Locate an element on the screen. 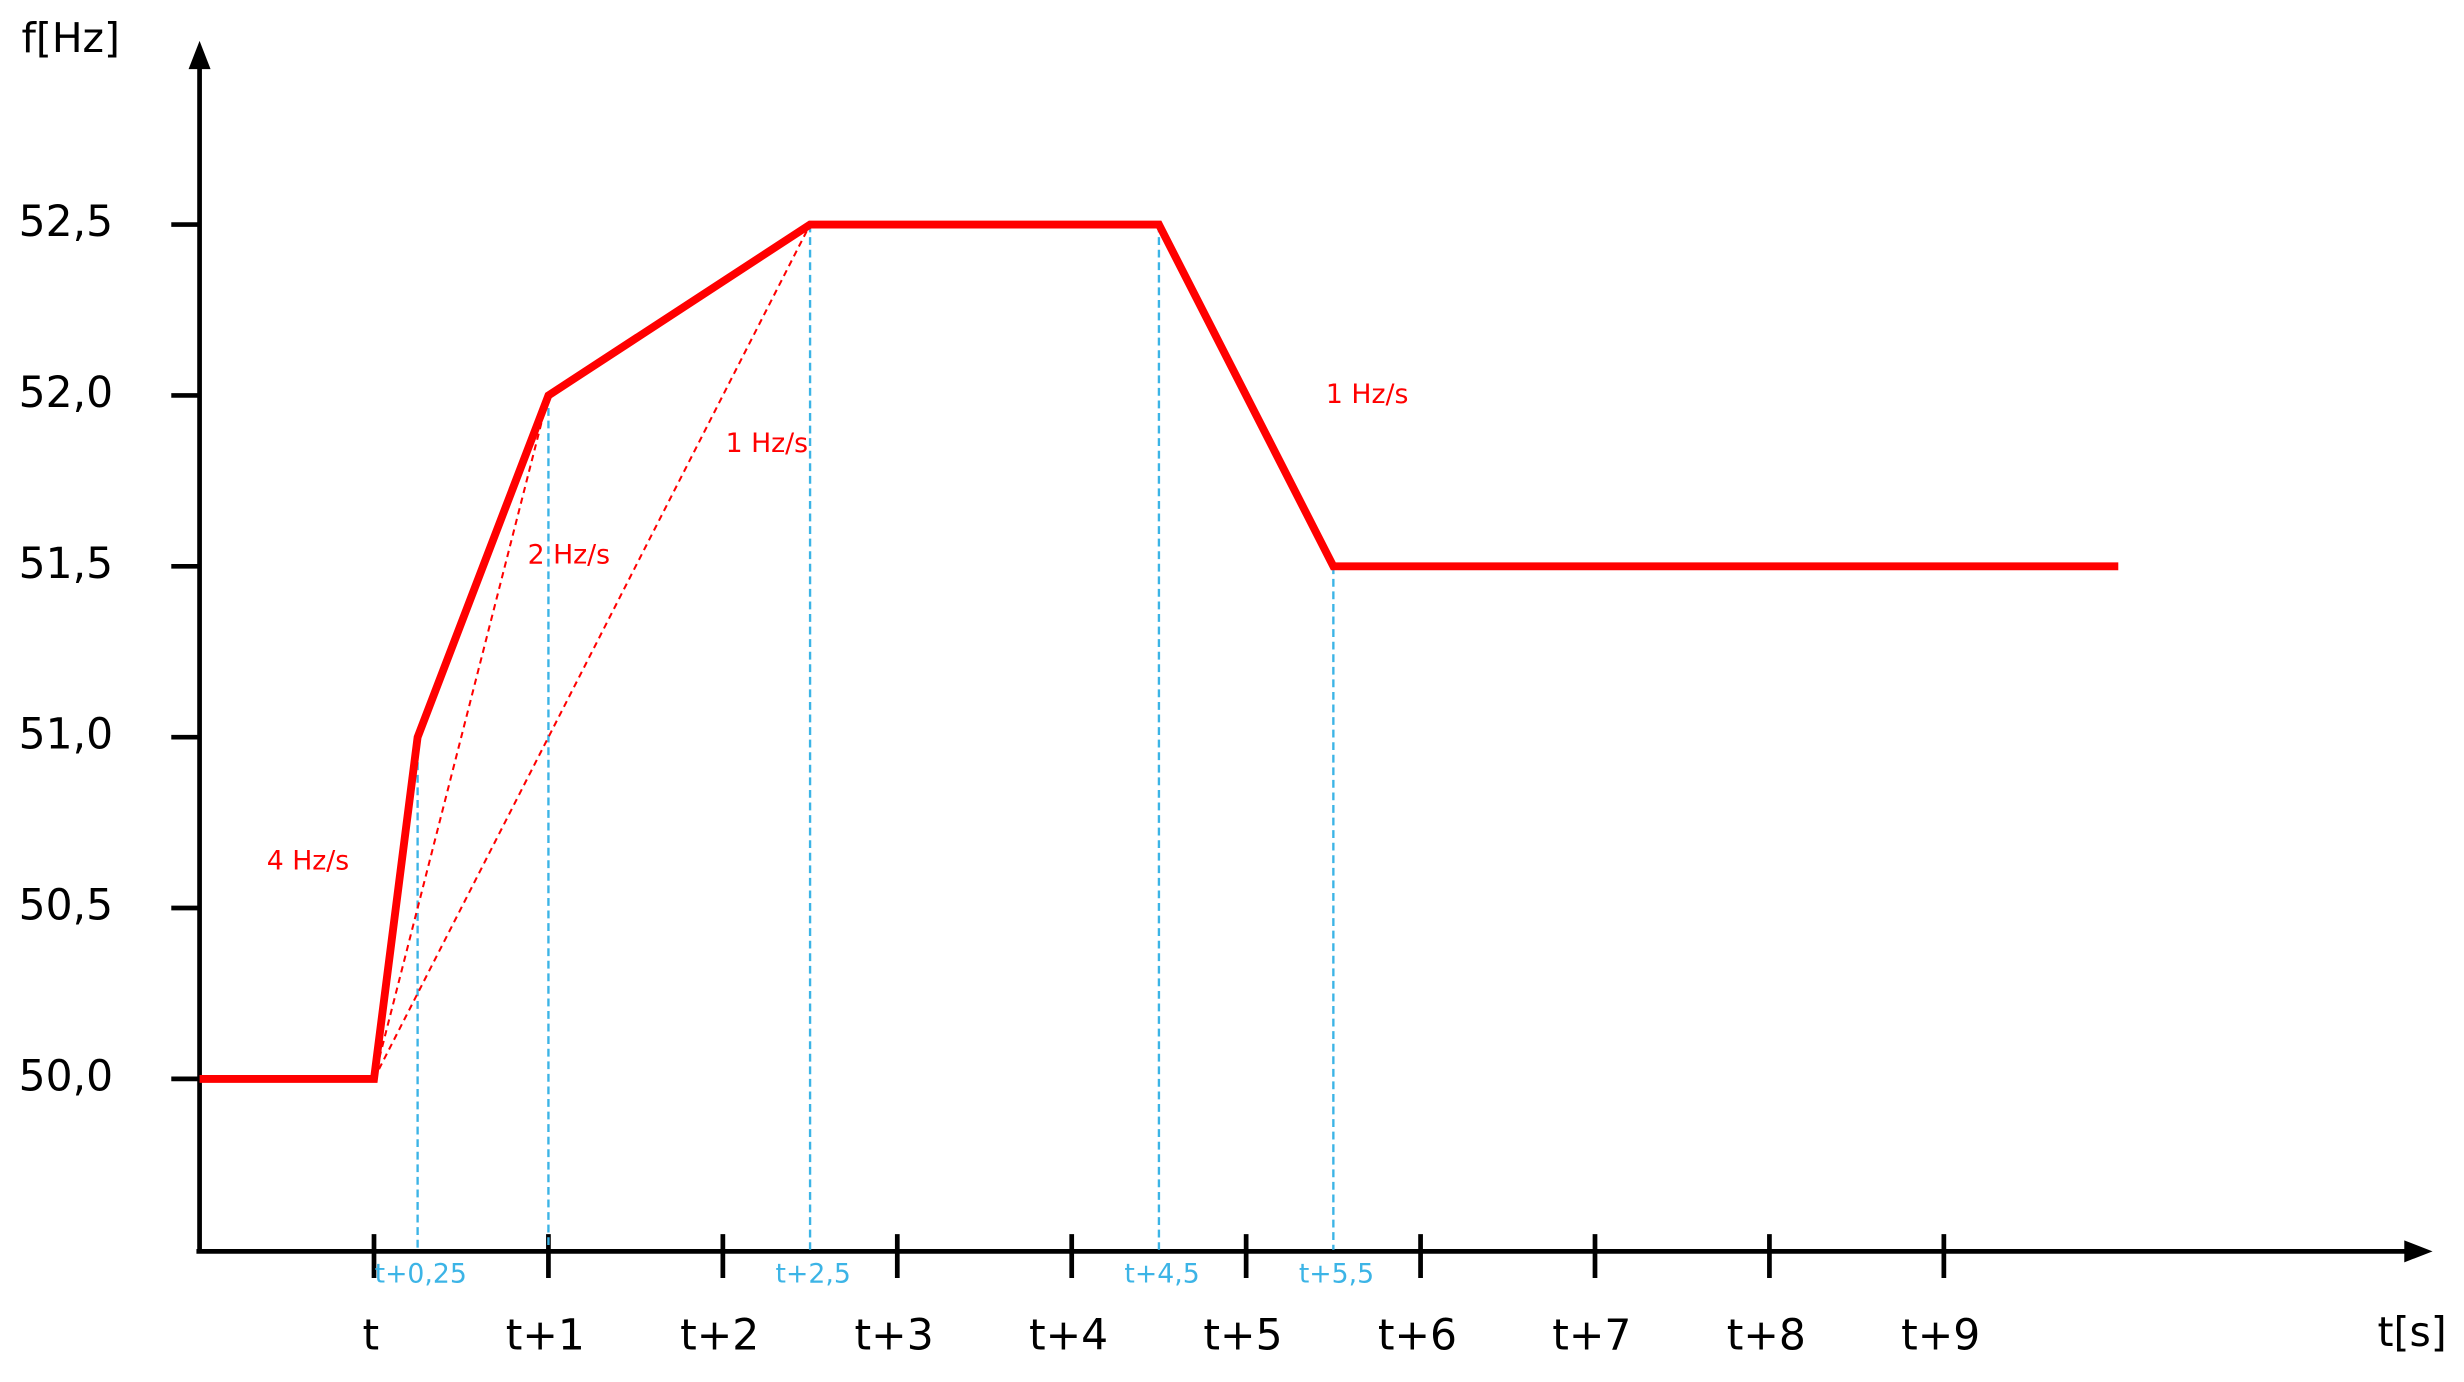 This screenshot has height=1382, width=2464. x-tick-label: t+4 is located at coordinates (1068, 1336).